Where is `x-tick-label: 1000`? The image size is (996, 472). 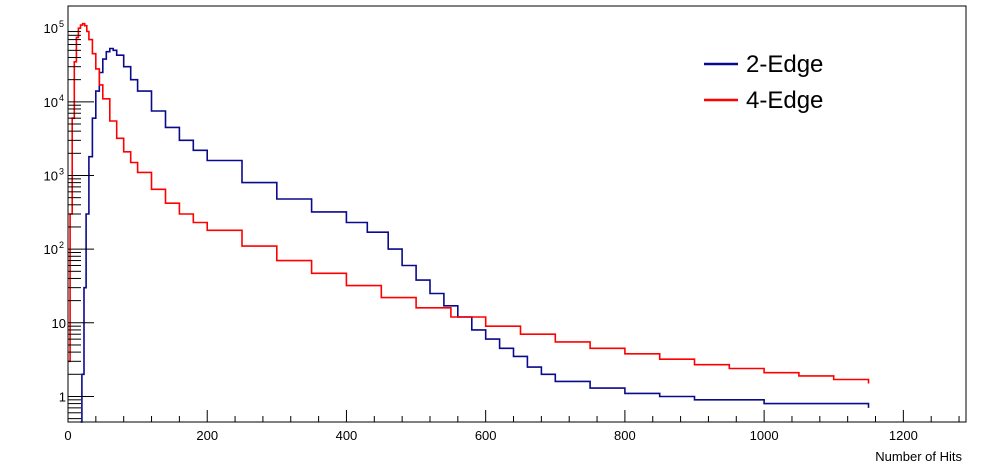 x-tick-label: 1000 is located at coordinates (764, 435).